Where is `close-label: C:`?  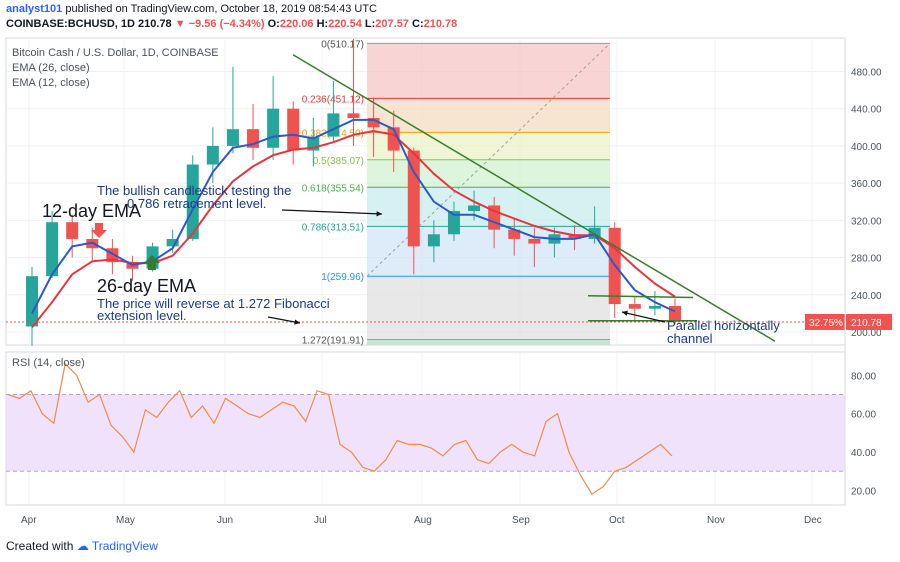
close-label: C: is located at coordinates (418, 24).